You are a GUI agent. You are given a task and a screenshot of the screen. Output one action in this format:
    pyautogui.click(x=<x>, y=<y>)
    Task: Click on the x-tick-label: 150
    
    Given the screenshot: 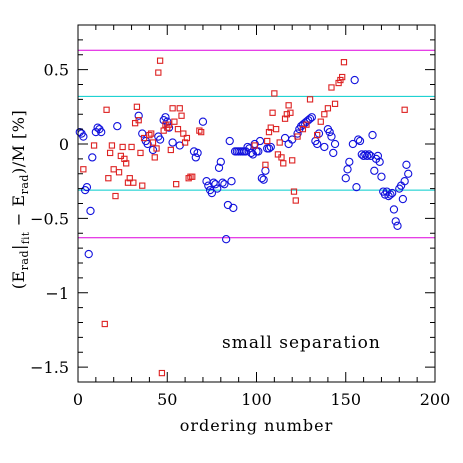 What is the action you would take?
    pyautogui.click(x=345, y=399)
    